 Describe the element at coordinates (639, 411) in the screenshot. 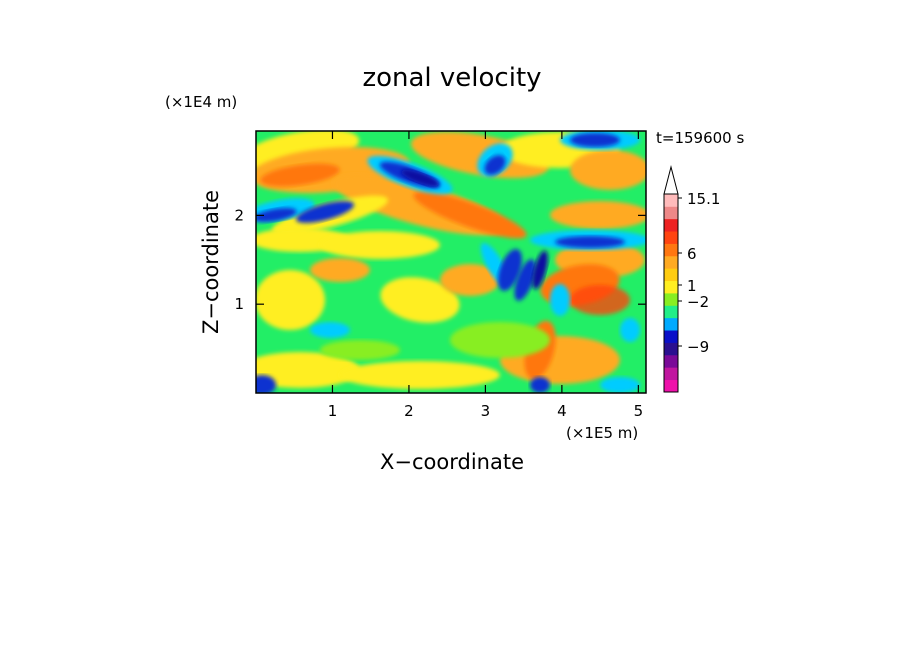

I see `x-tick-label: 5` at that location.